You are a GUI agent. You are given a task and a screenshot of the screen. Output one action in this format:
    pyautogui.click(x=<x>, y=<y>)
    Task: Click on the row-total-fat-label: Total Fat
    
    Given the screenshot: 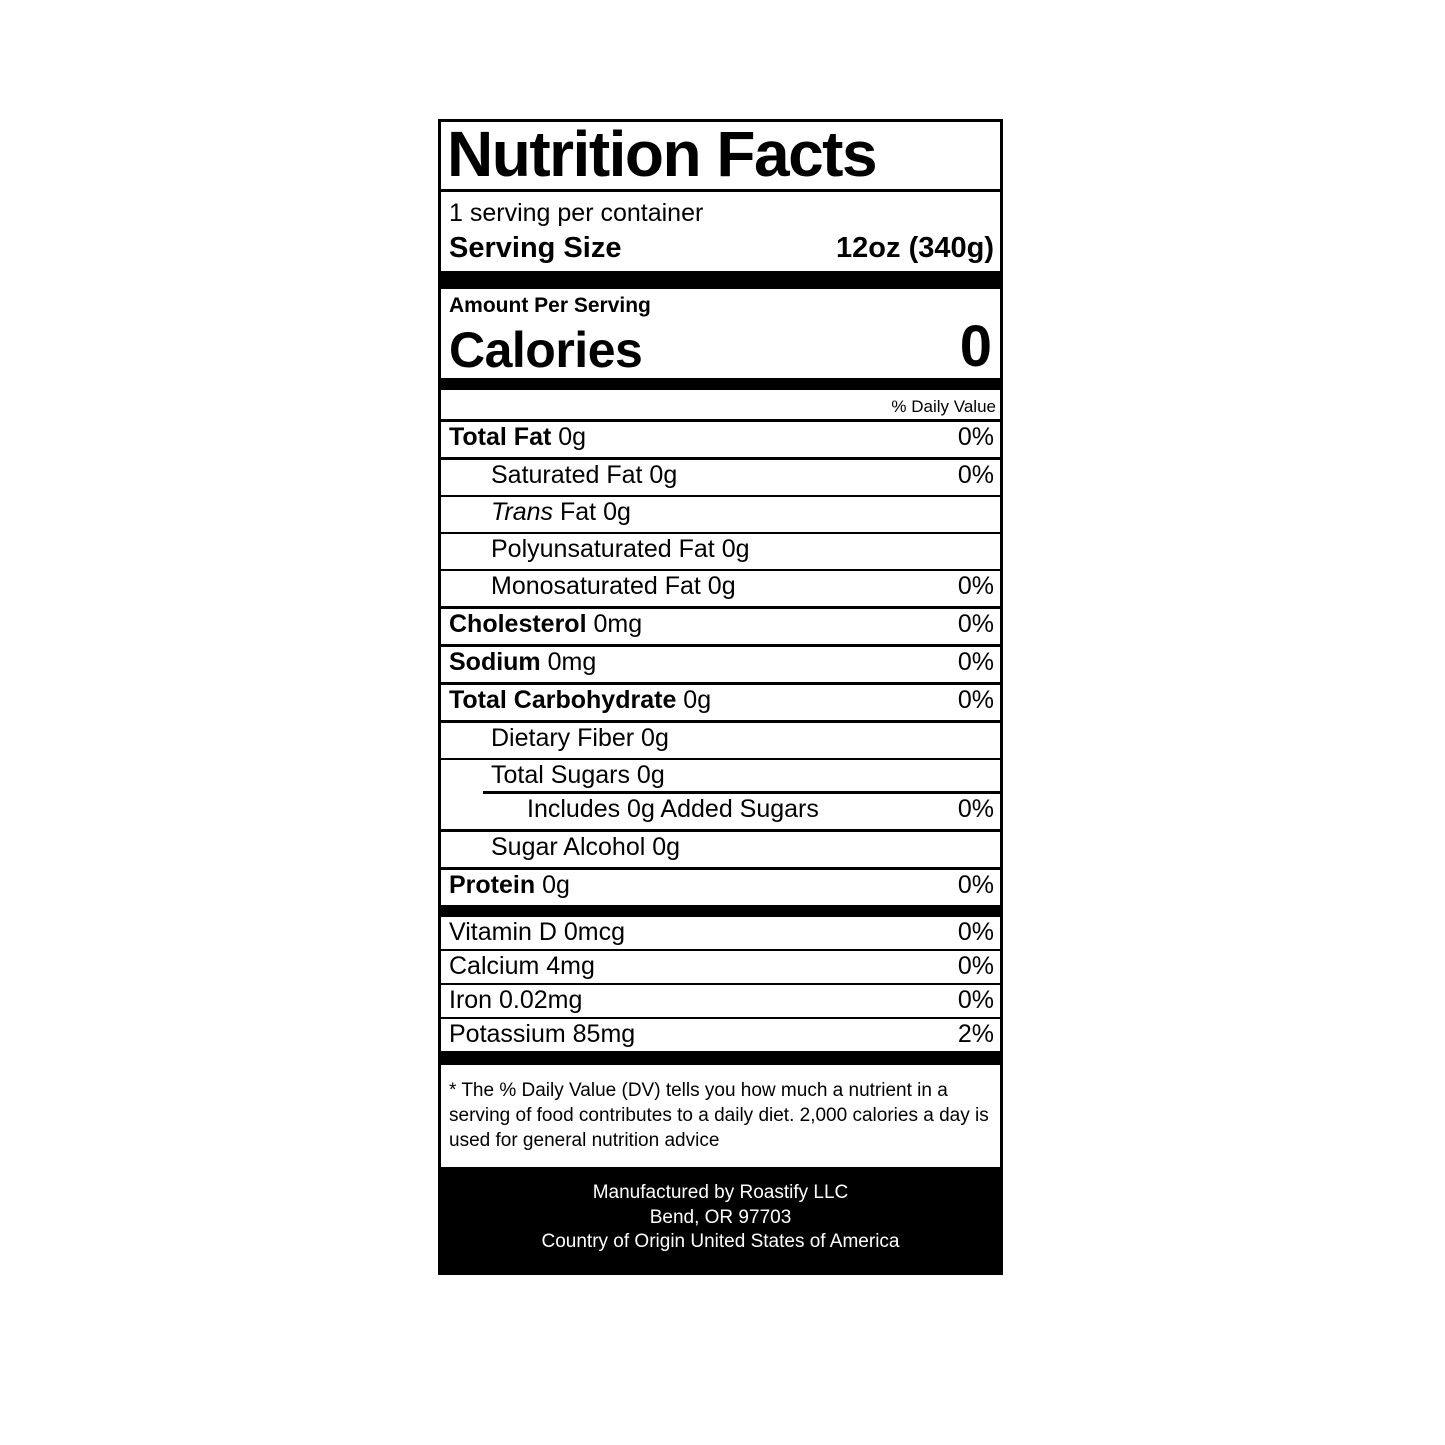 What is the action you would take?
    pyautogui.click(x=500, y=437)
    